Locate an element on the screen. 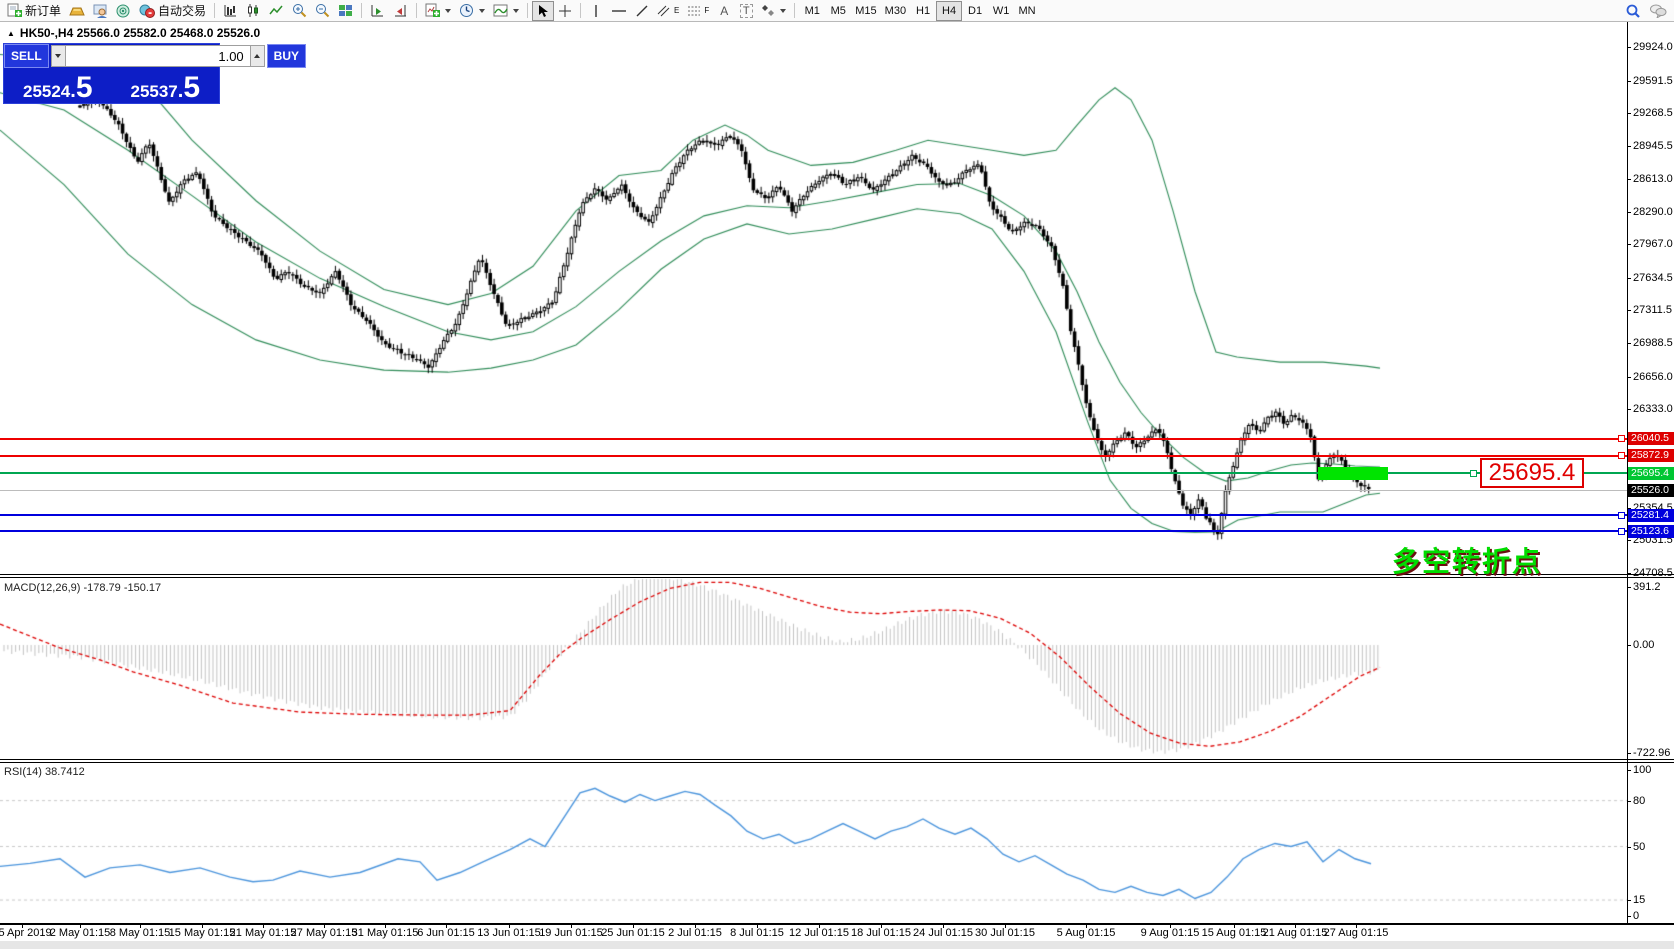 Image resolution: width=1674 pixels, height=949 pixels. line-chart-button is located at coordinates (276, 11).